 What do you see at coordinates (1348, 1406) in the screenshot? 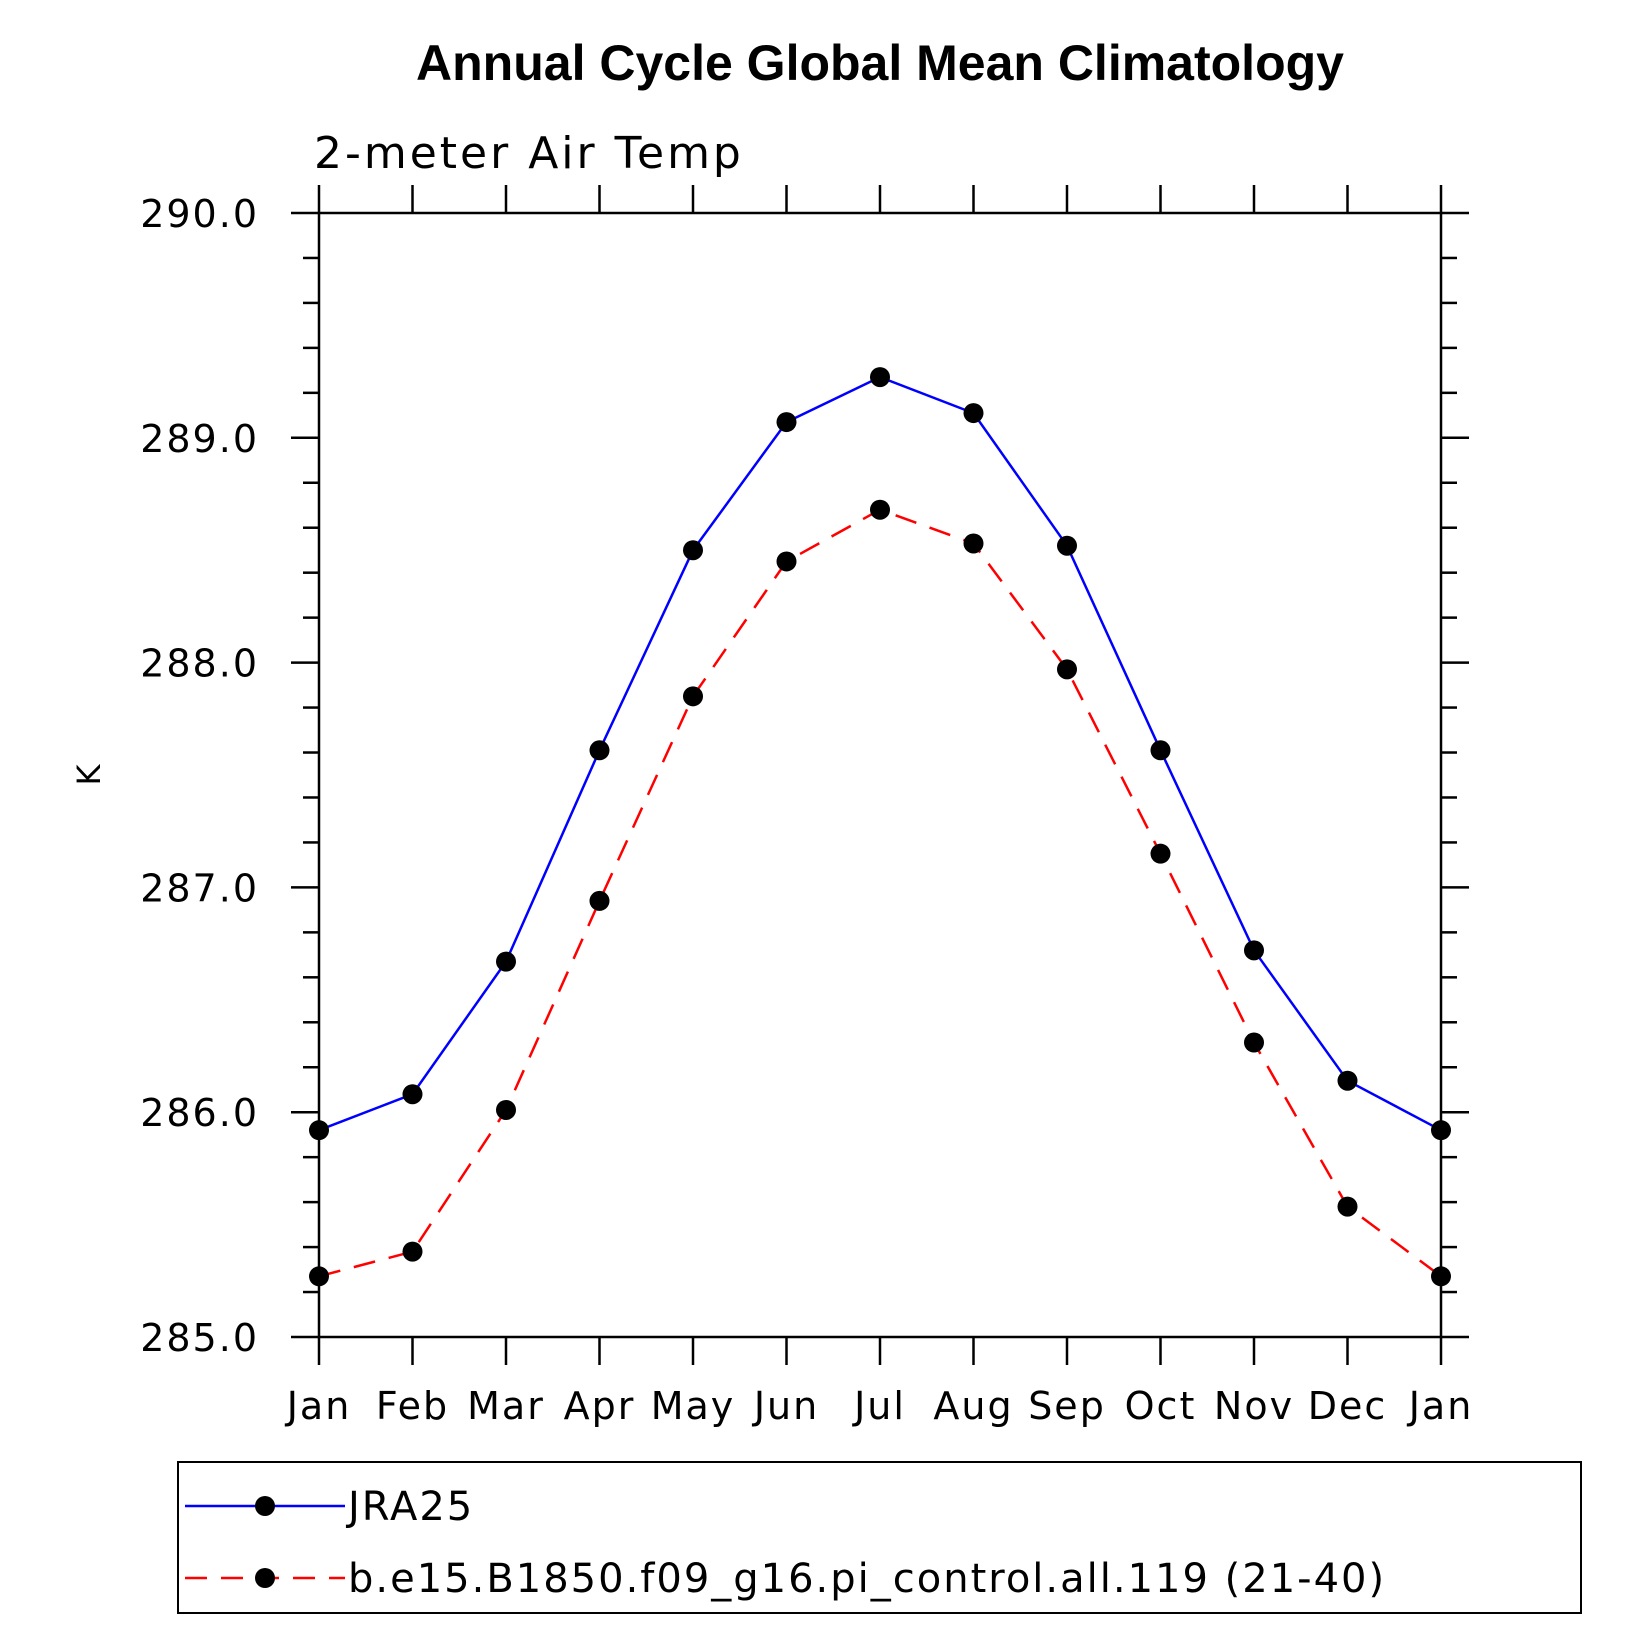
I see `x-tick-label: Dec` at bounding box center [1348, 1406].